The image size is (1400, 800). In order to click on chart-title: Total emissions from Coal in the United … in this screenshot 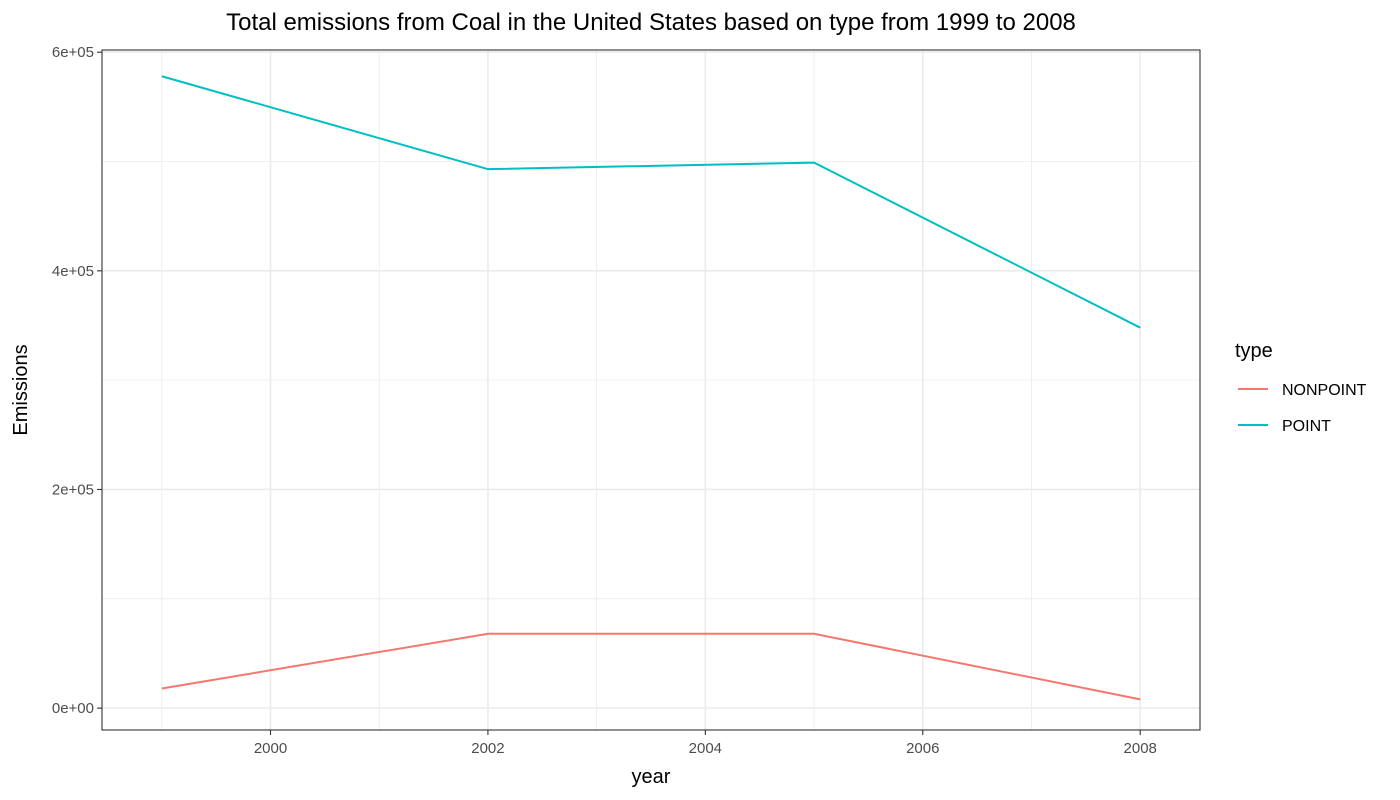, I will do `click(651, 22)`.